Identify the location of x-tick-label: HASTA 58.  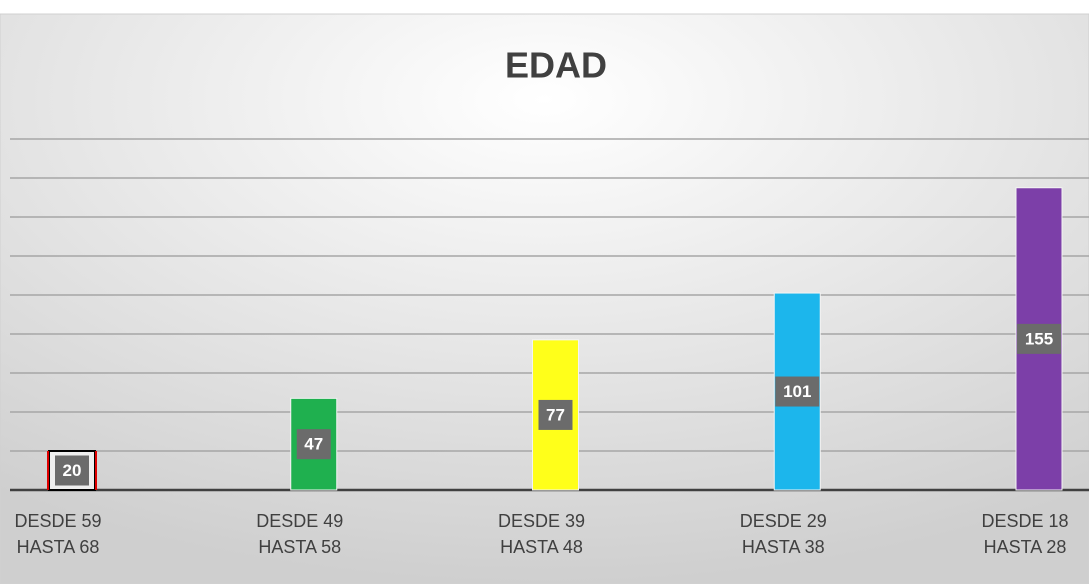
(299, 547).